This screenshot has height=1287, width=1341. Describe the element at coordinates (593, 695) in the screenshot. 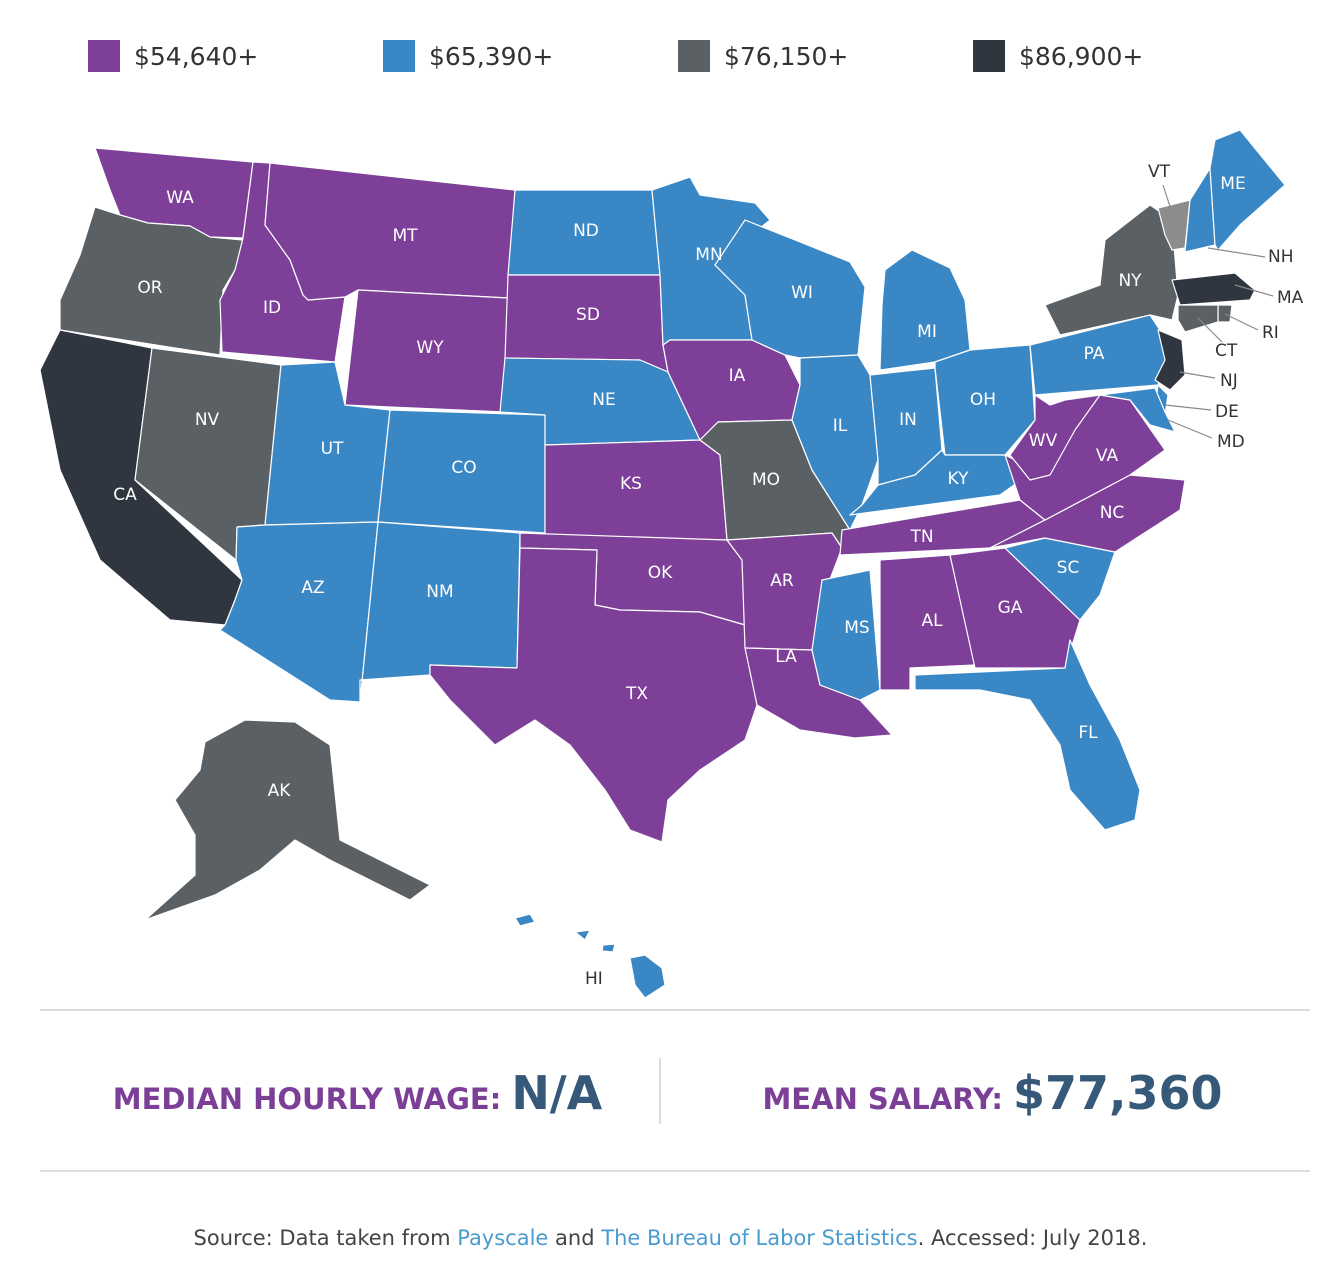

I see `state-tx` at that location.